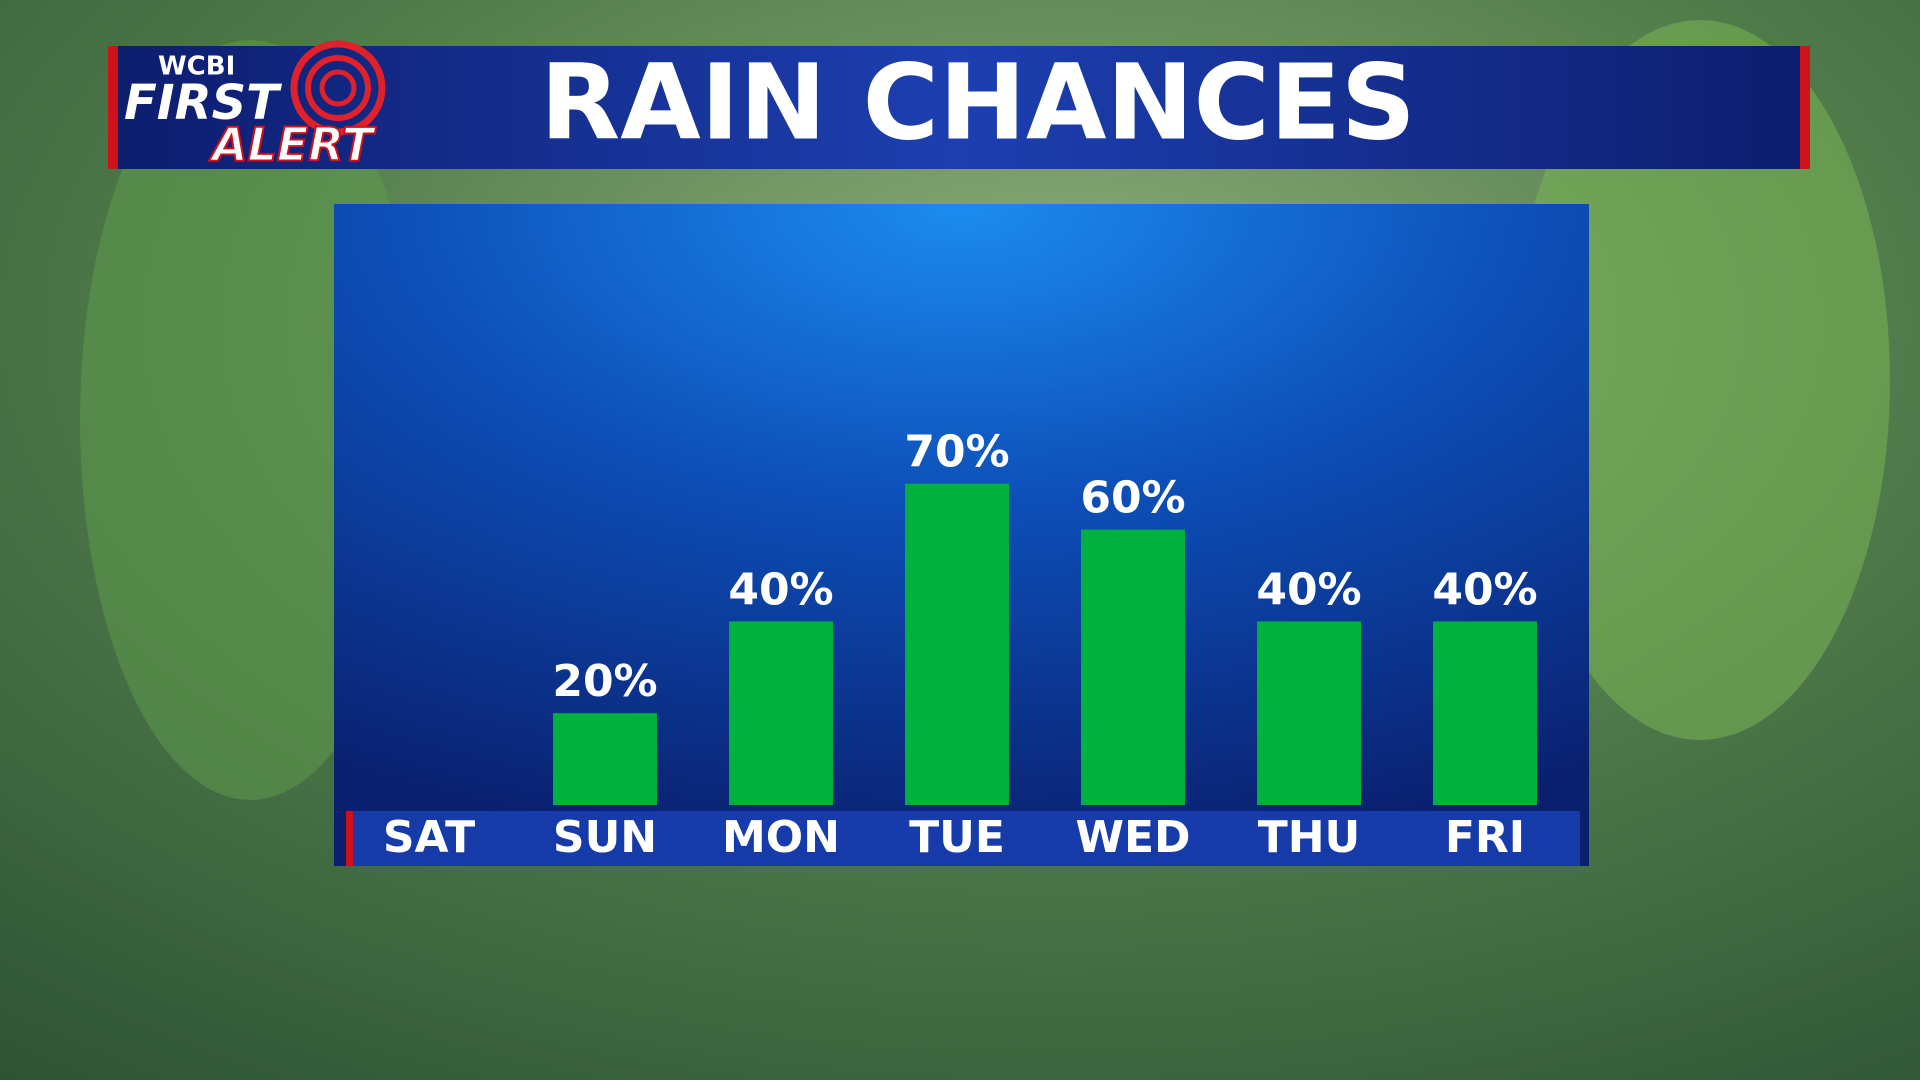 The height and width of the screenshot is (1080, 1920). Describe the element at coordinates (429, 837) in the screenshot. I see `x-tick-label: SAT` at that location.